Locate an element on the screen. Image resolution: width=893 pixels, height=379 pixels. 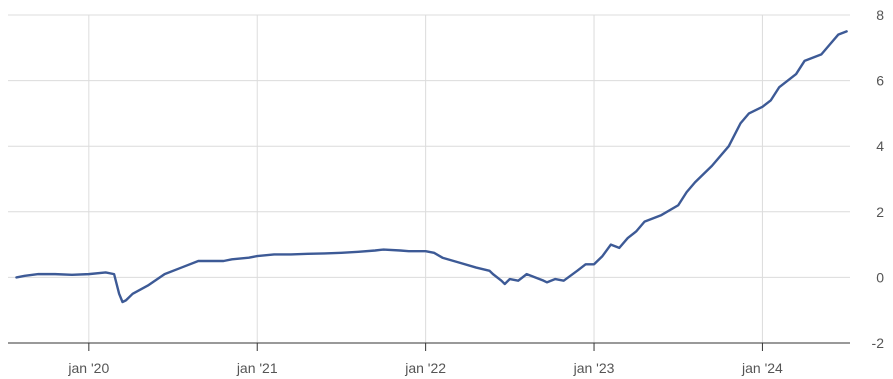
x-tick-label: jan '21 is located at coordinates (257, 368).